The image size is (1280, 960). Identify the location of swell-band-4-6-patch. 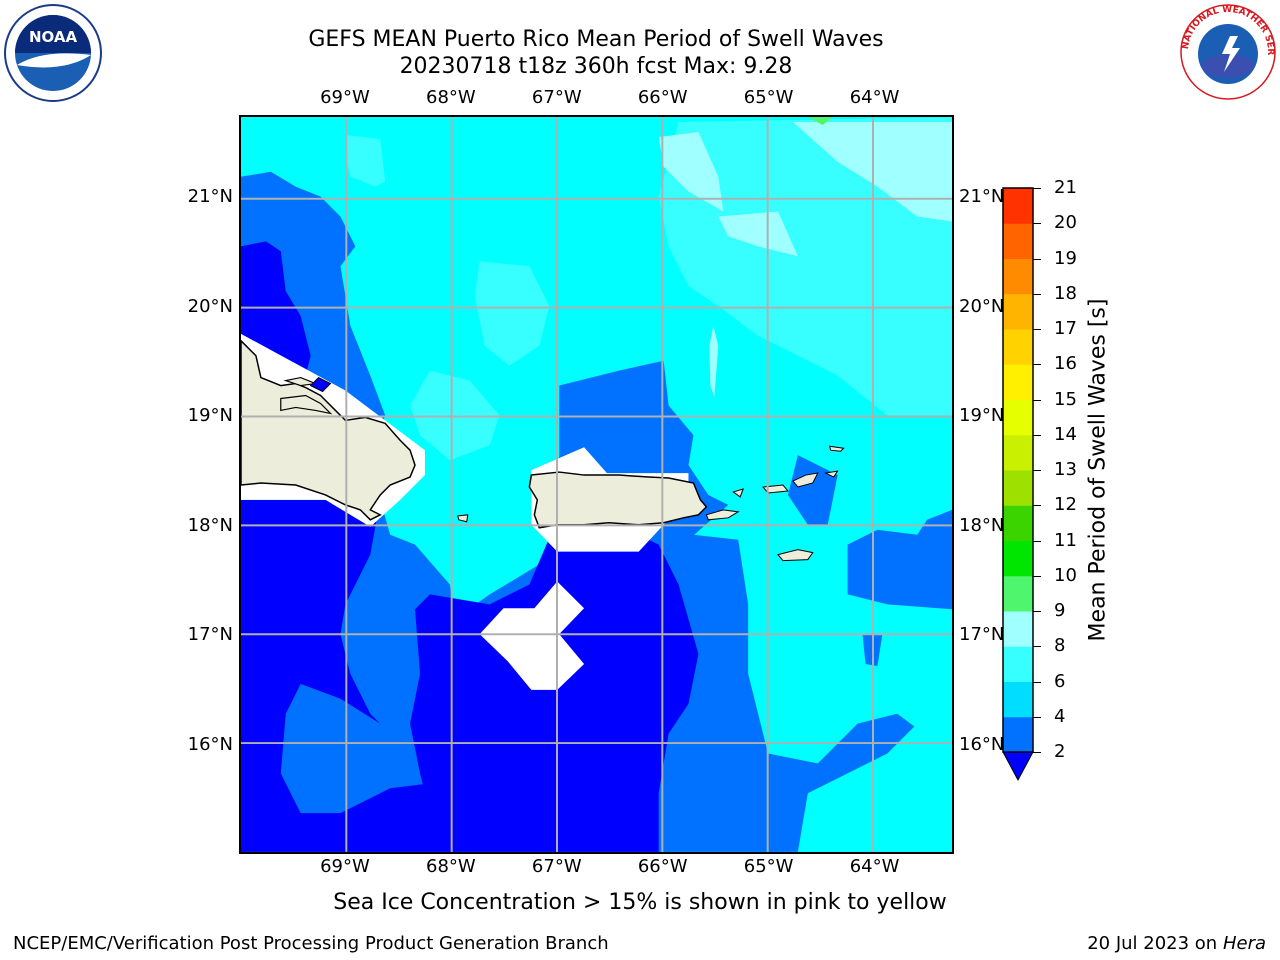
(874, 782).